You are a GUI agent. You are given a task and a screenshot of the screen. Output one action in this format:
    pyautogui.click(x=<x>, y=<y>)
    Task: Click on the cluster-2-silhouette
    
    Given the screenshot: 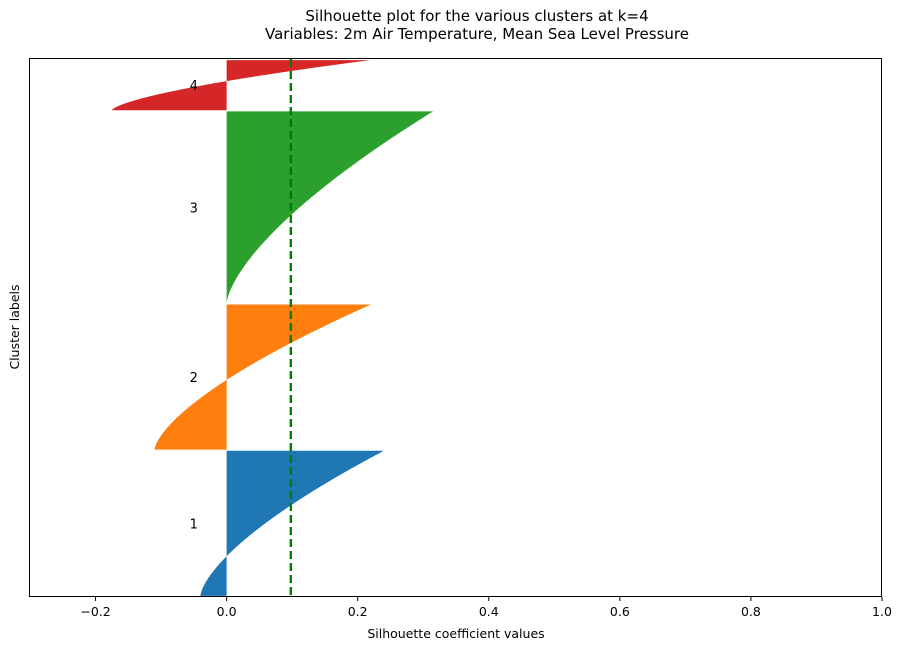 What is the action you would take?
    pyautogui.click(x=262, y=377)
    